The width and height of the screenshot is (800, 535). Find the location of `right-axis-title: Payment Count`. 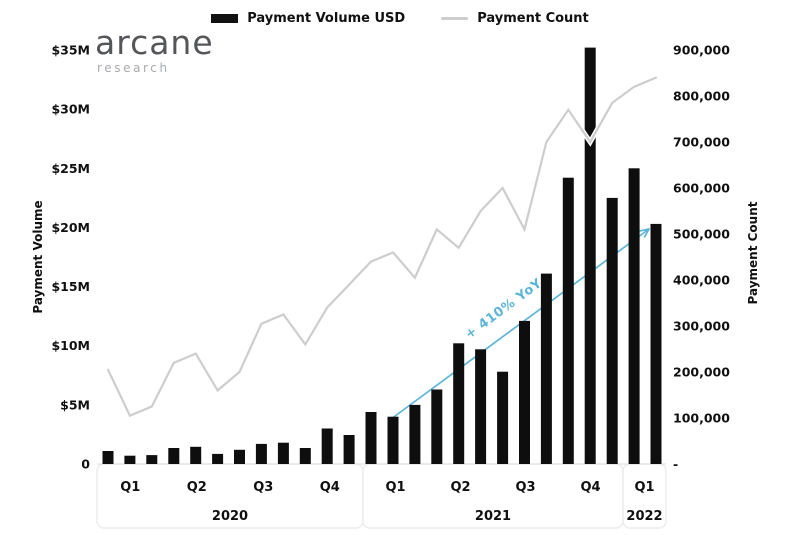

right-axis-title: Payment Count is located at coordinates (753, 253).